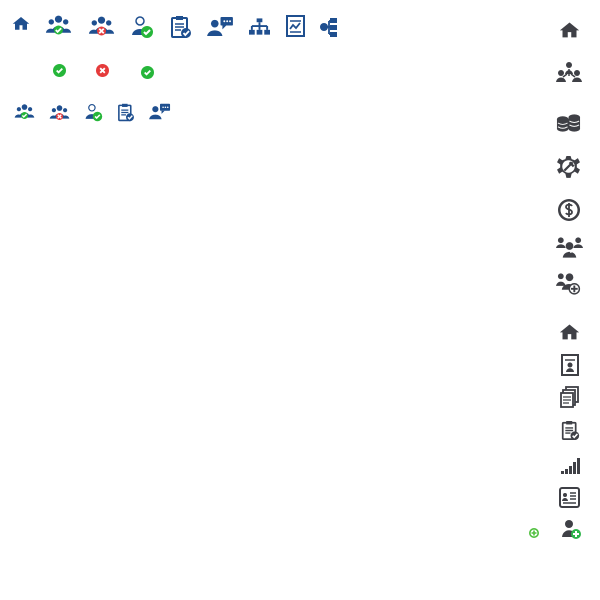 Image resolution: width=600 pixels, height=600 pixels. Describe the element at coordinates (569, 210) in the screenshot. I see `dollar-coin-icon` at that location.